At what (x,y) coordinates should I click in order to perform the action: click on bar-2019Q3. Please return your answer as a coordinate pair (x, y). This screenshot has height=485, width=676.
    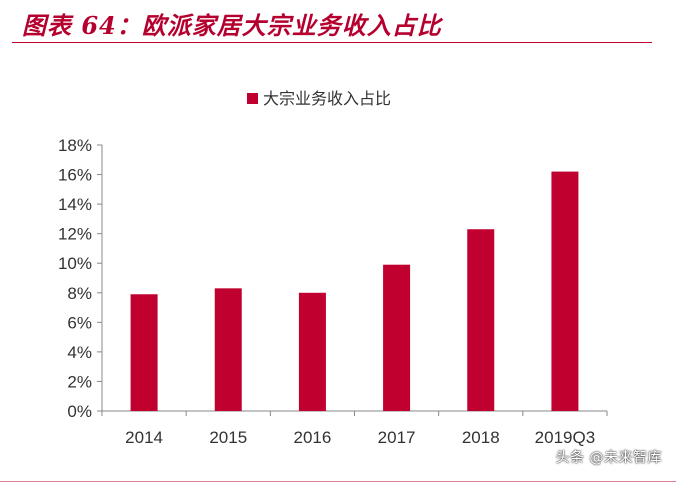
    Looking at the image, I should click on (565, 291).